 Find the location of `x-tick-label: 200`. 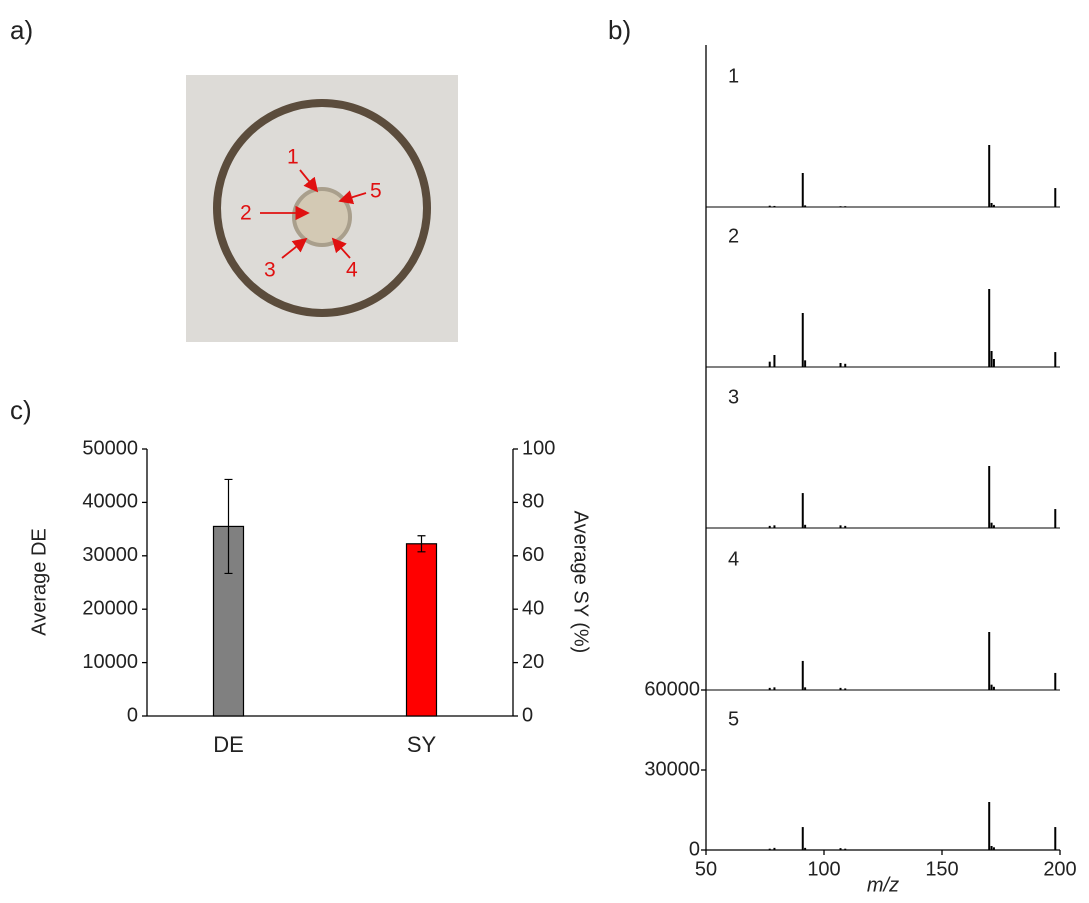

x-tick-label: 200 is located at coordinates (1059, 869).